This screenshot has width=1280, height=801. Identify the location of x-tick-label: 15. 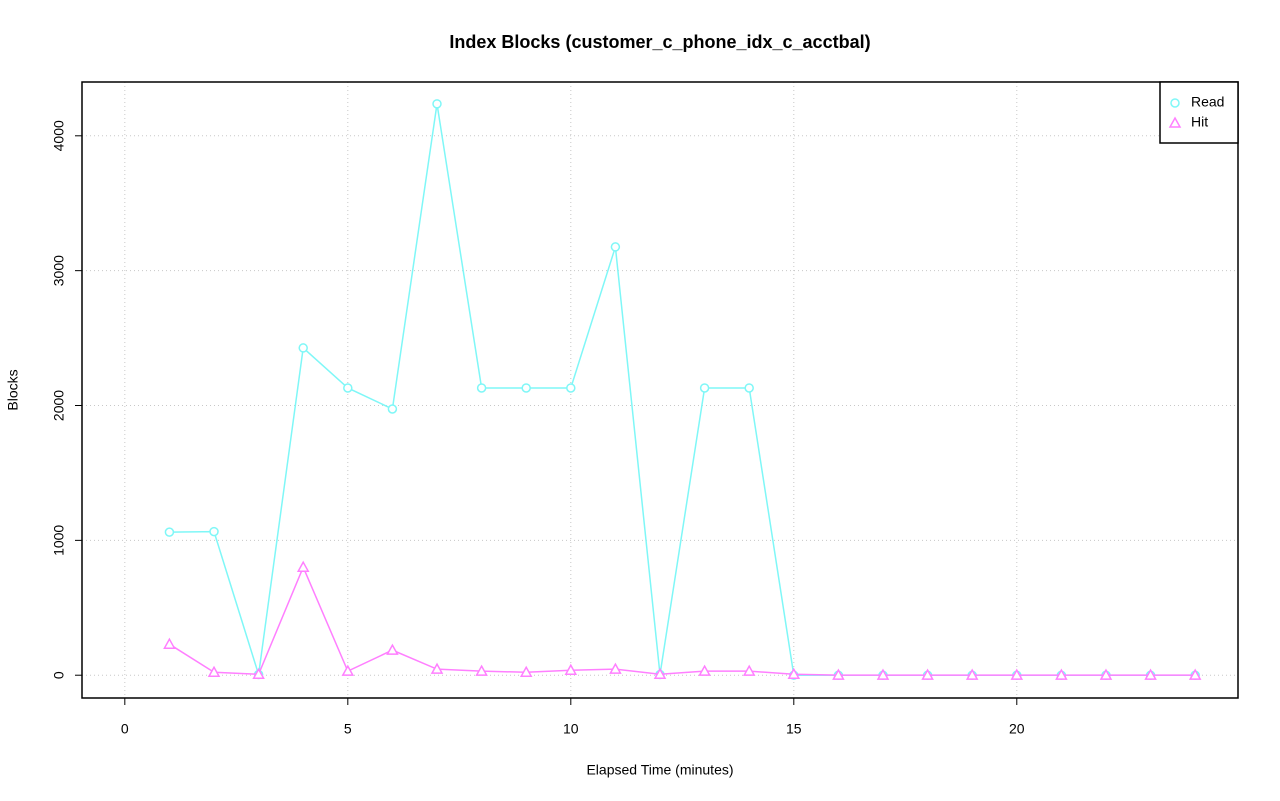
(794, 729).